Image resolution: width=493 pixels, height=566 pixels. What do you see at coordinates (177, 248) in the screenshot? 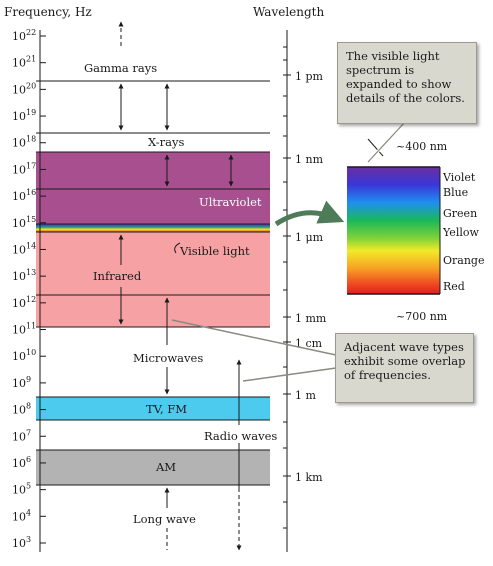
I see `visible-light-pointer` at bounding box center [177, 248].